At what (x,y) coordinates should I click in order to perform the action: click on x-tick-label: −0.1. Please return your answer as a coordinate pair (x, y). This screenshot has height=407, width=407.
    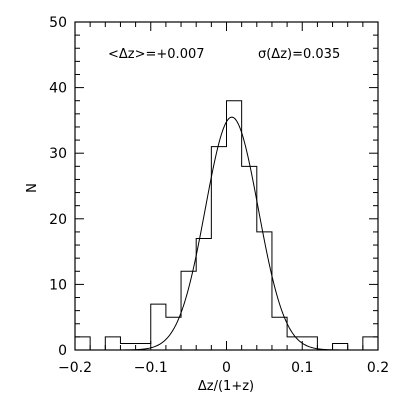
    Looking at the image, I should click on (151, 368).